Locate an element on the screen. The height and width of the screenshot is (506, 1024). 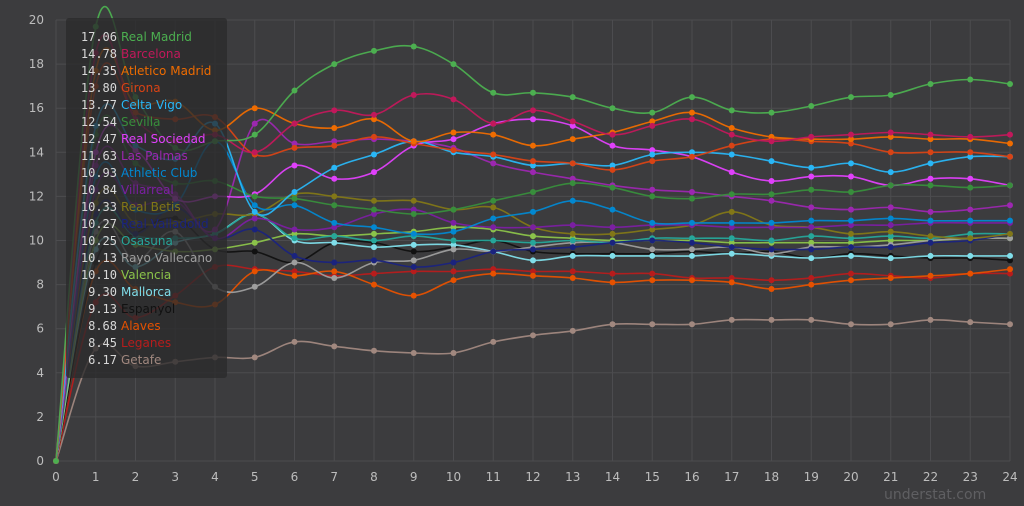
x-tick-label: 15 is located at coordinates (652, 477).